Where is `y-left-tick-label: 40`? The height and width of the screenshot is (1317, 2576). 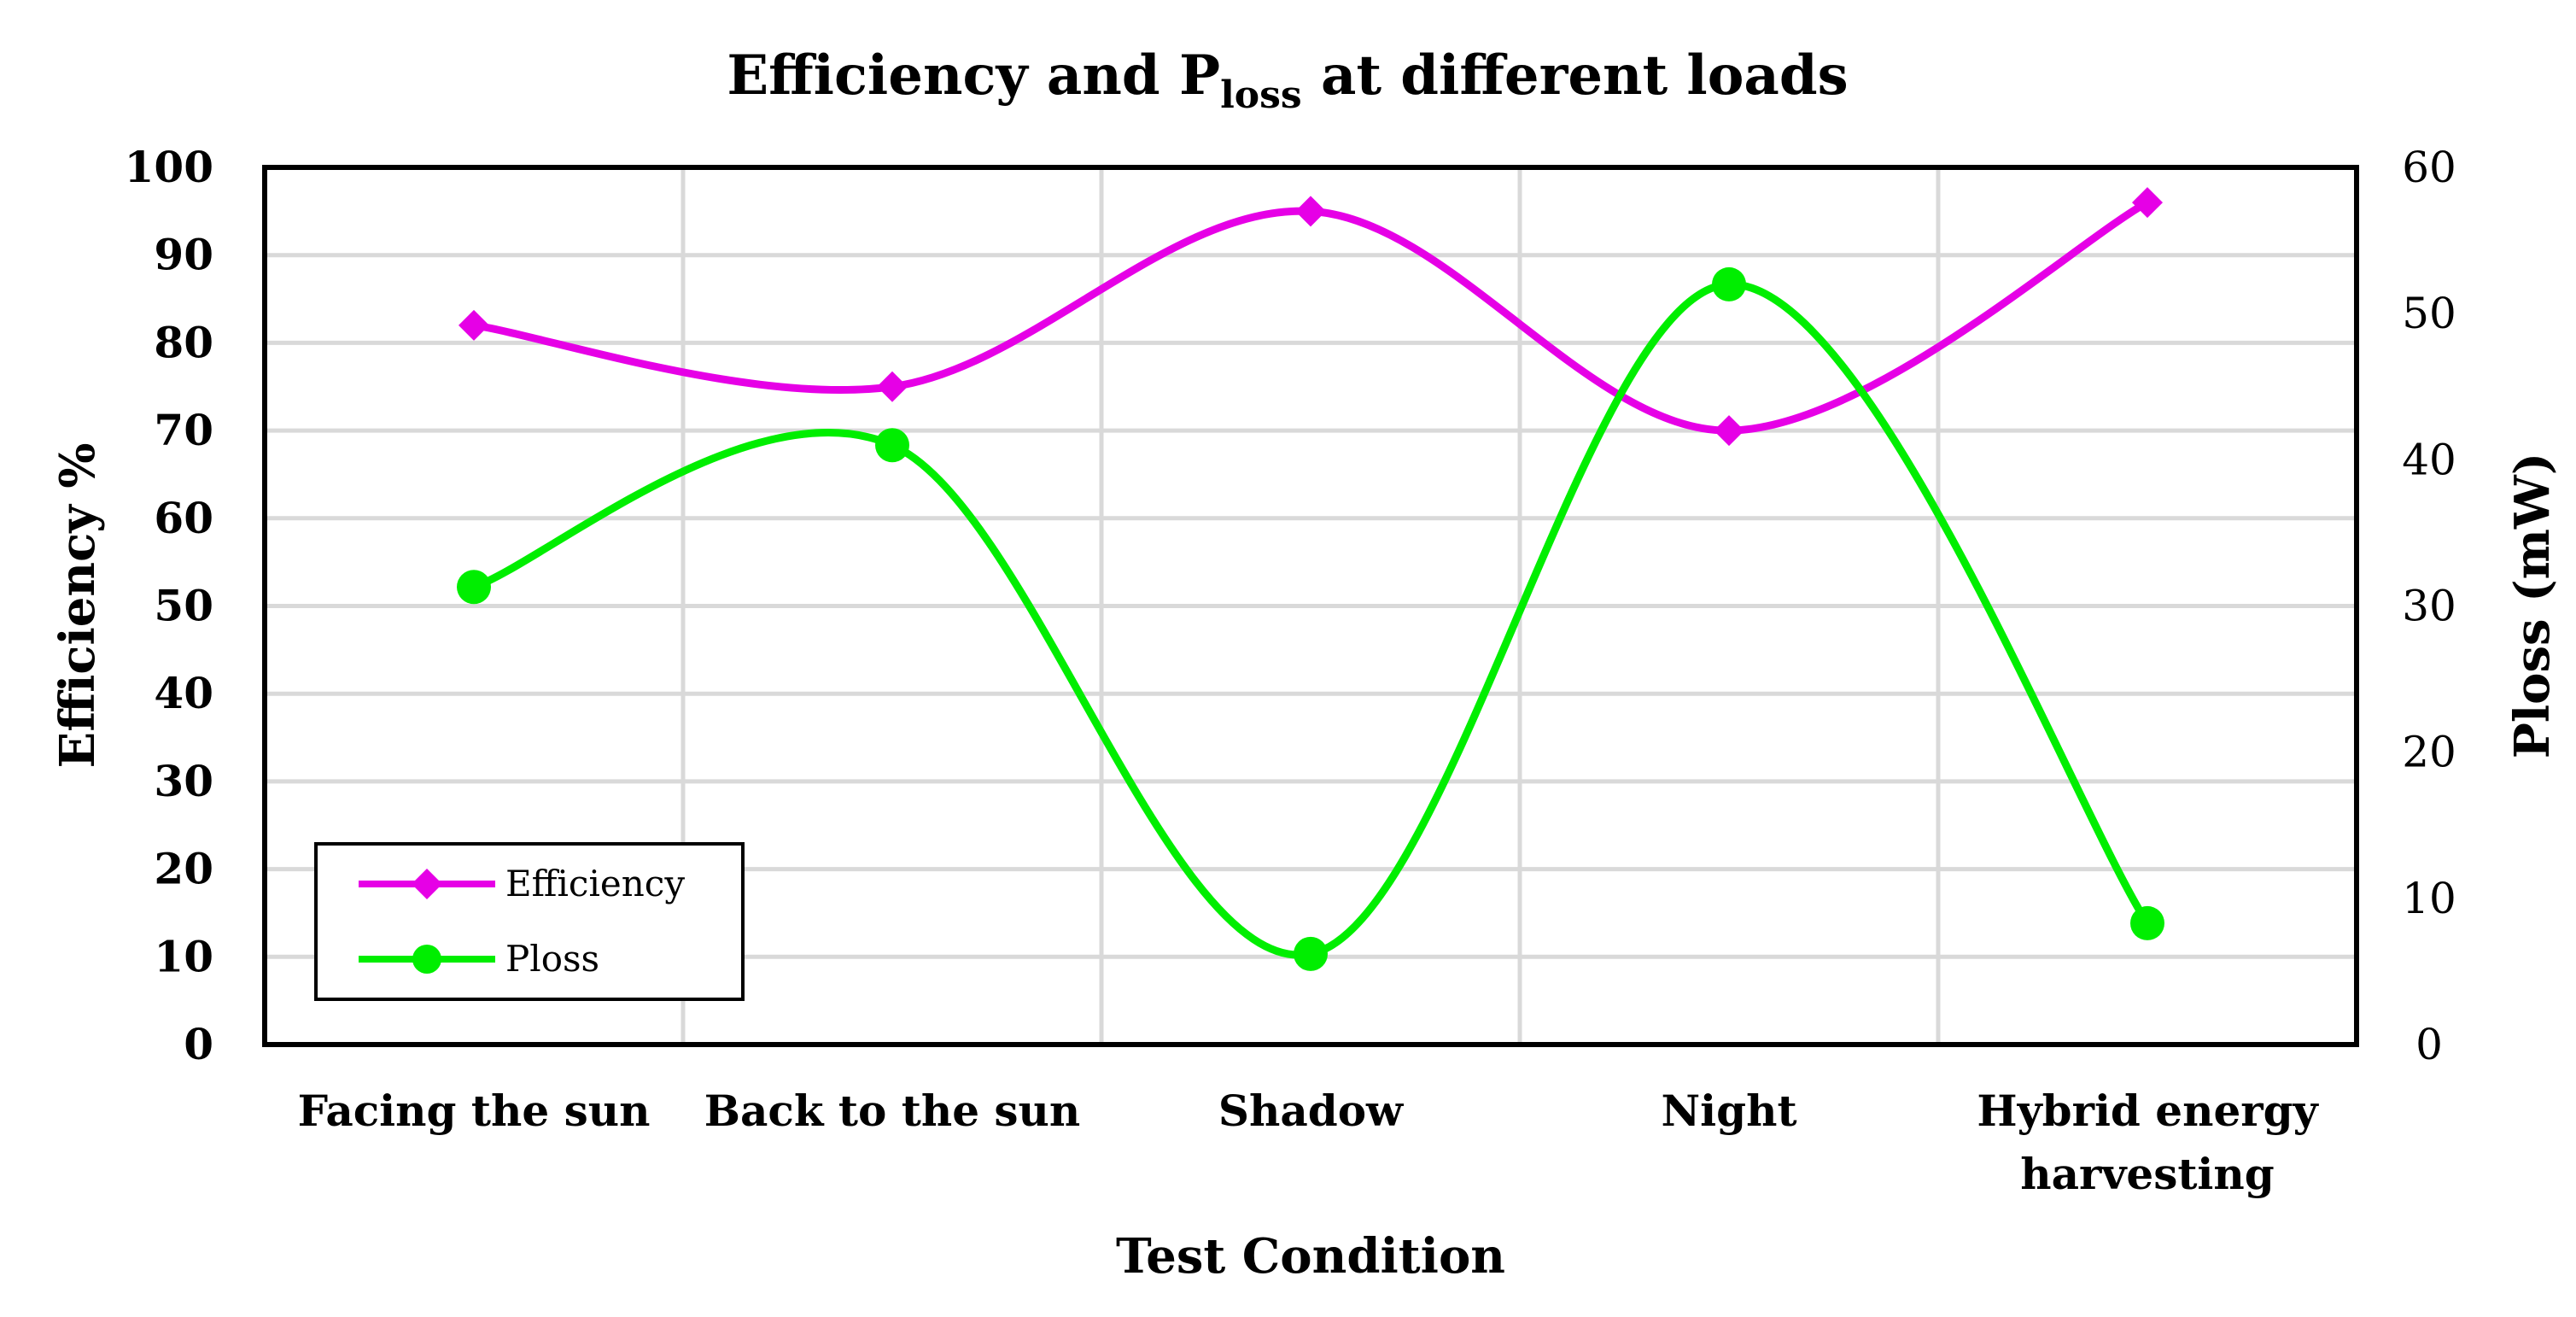 y-left-tick-label: 40 is located at coordinates (183, 693).